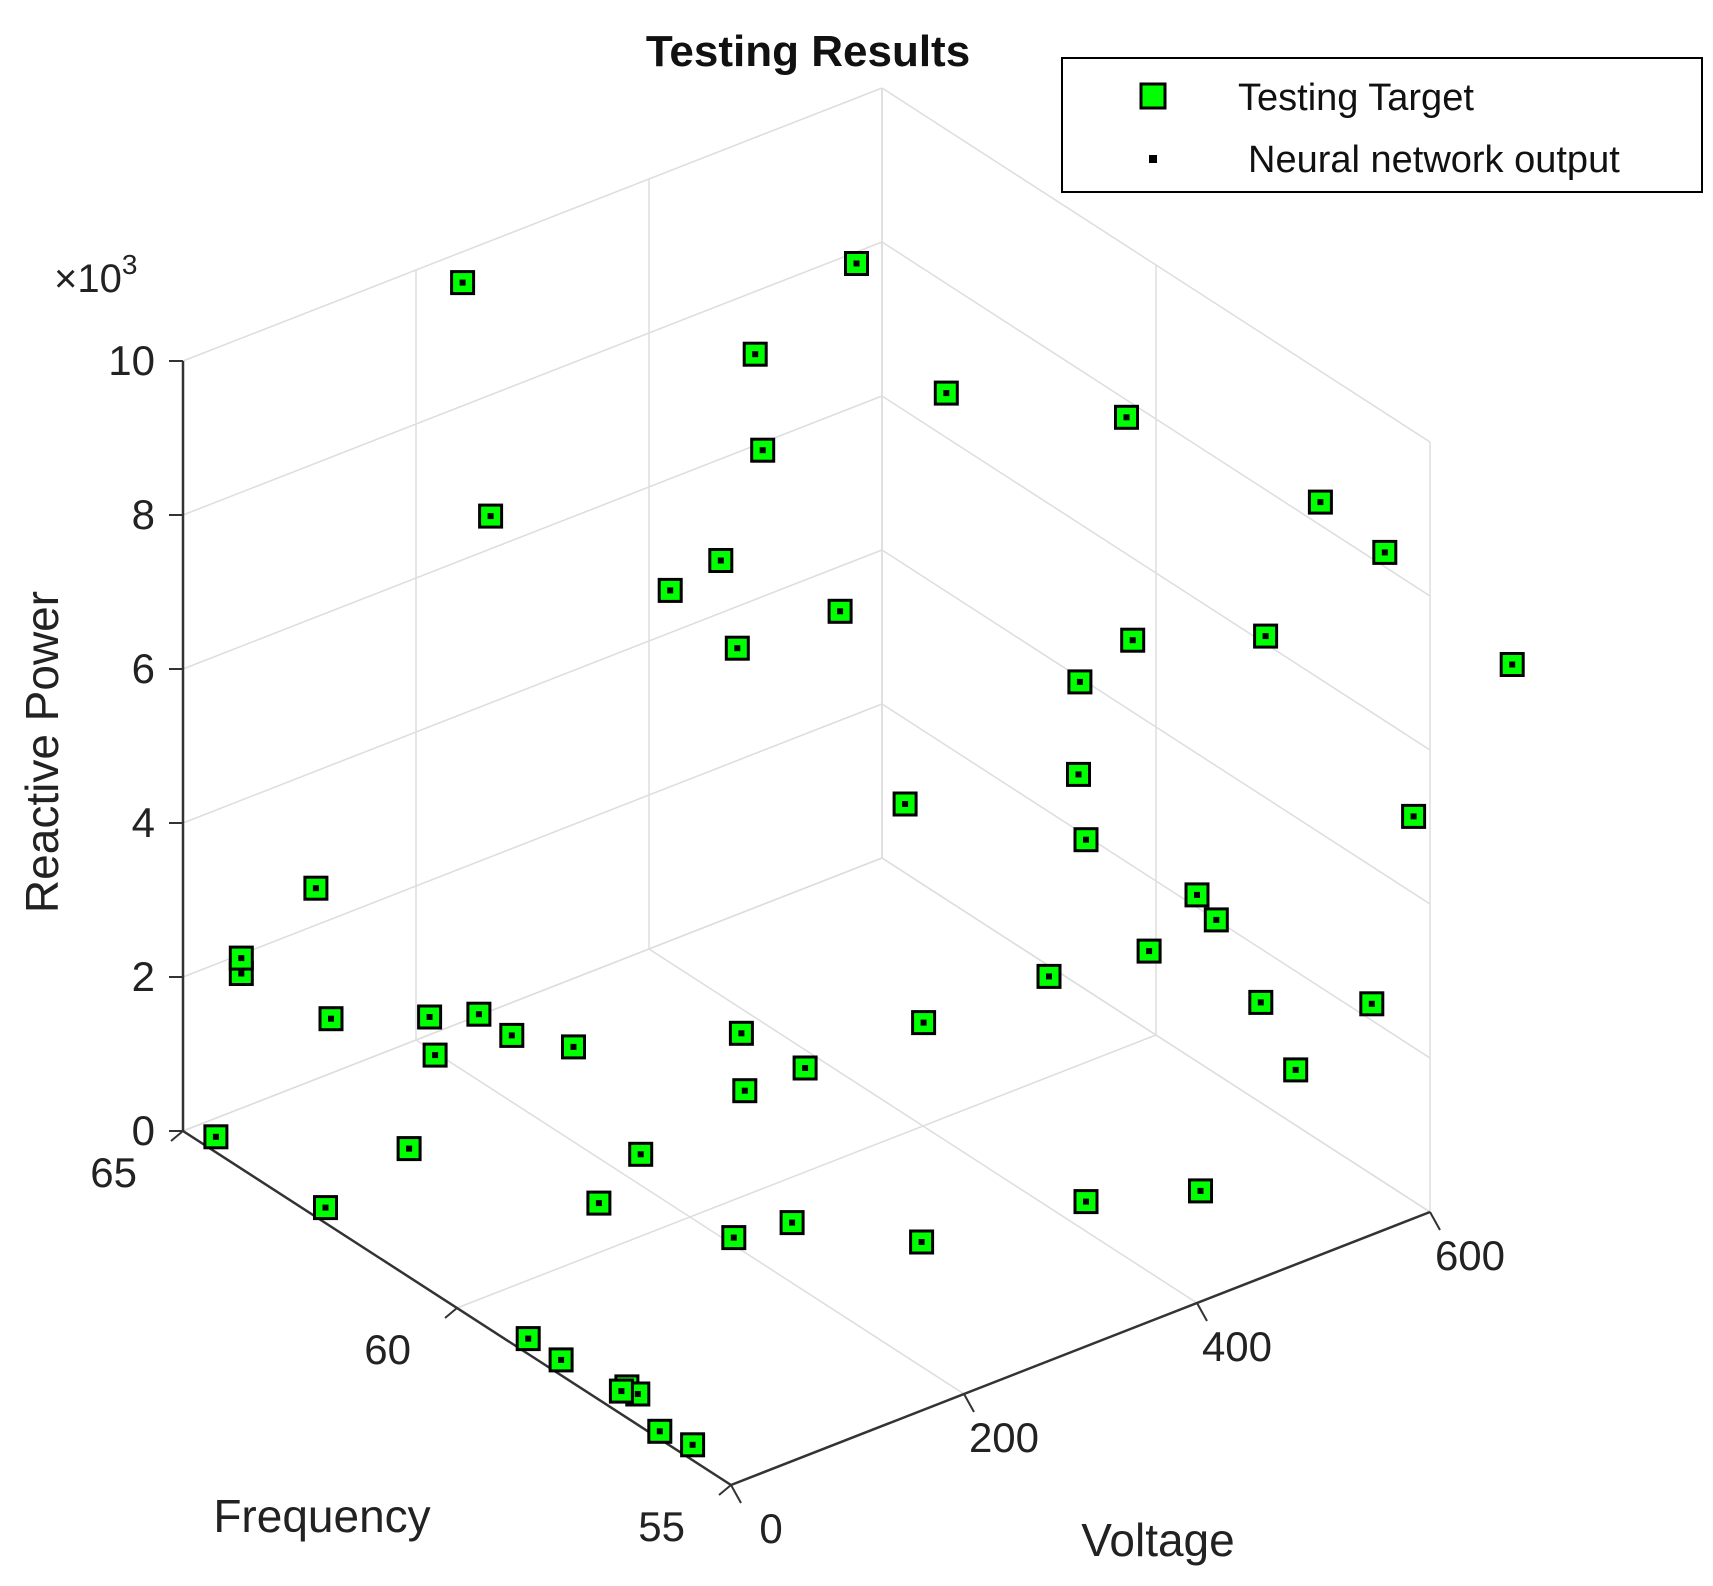 This screenshot has width=1713, height=1586. I want to click on legend-marker-testing-target, so click(1153, 96).